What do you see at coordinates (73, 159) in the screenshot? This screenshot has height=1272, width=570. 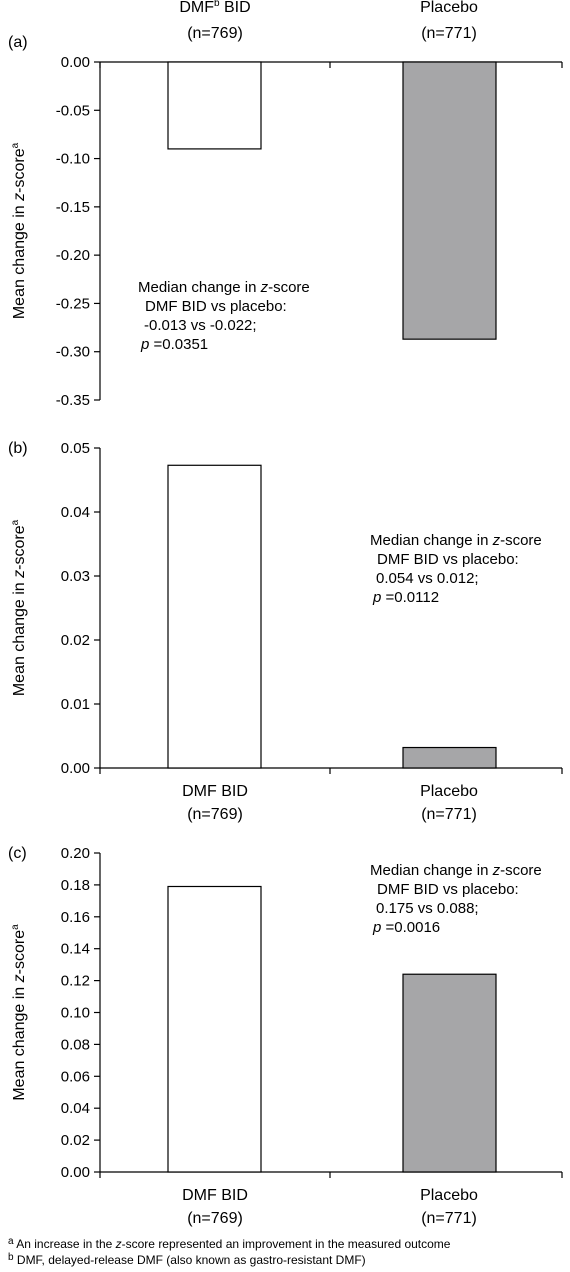 I see `y-tick-label: -0.10` at bounding box center [73, 159].